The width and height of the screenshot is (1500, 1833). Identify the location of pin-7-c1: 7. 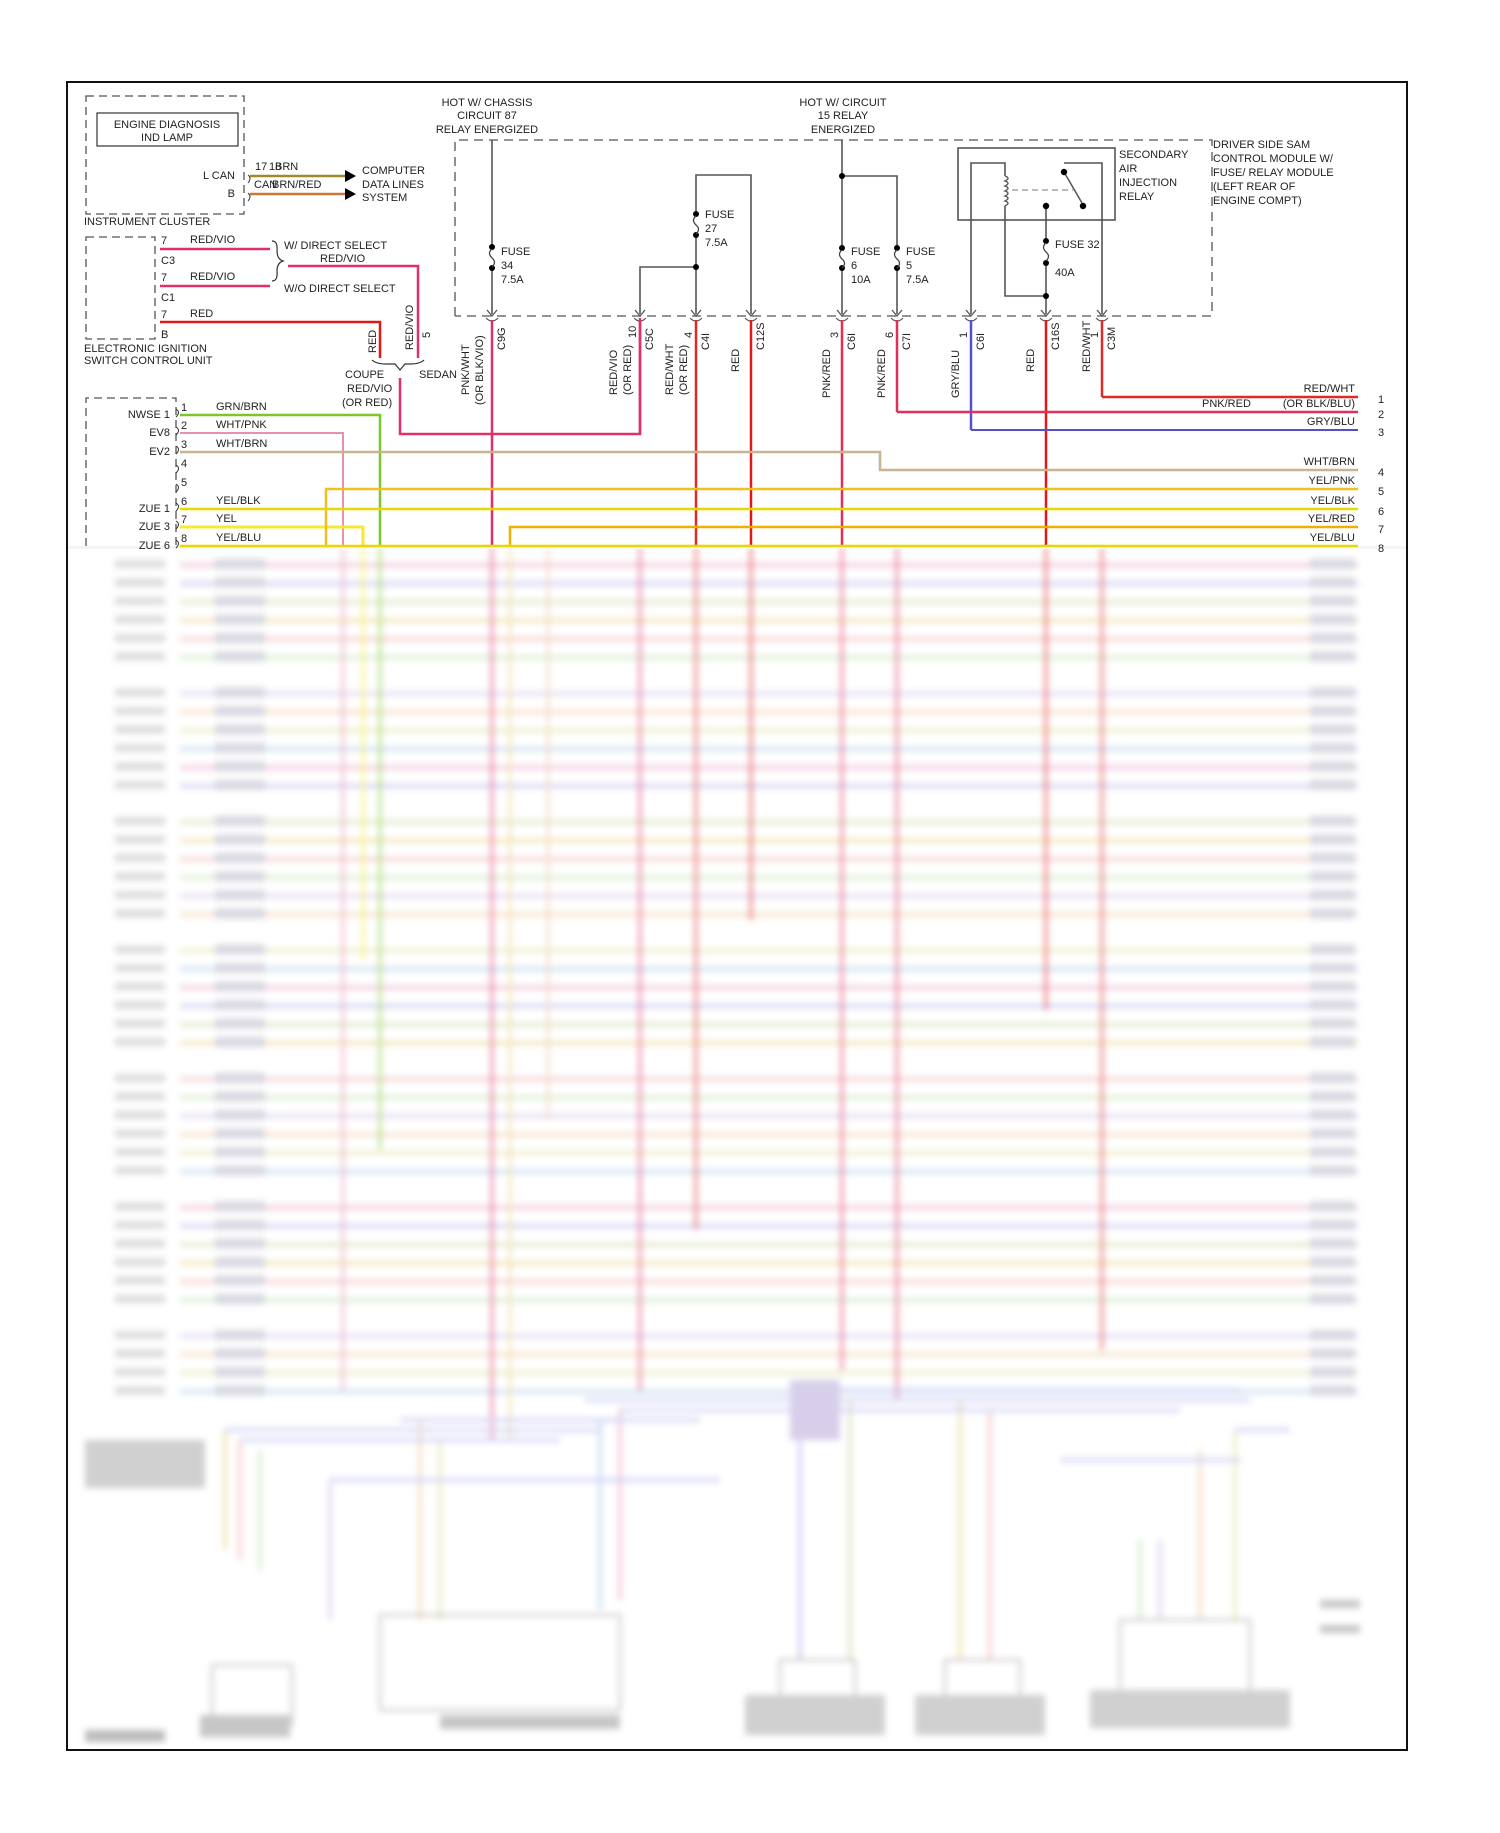
(164, 278).